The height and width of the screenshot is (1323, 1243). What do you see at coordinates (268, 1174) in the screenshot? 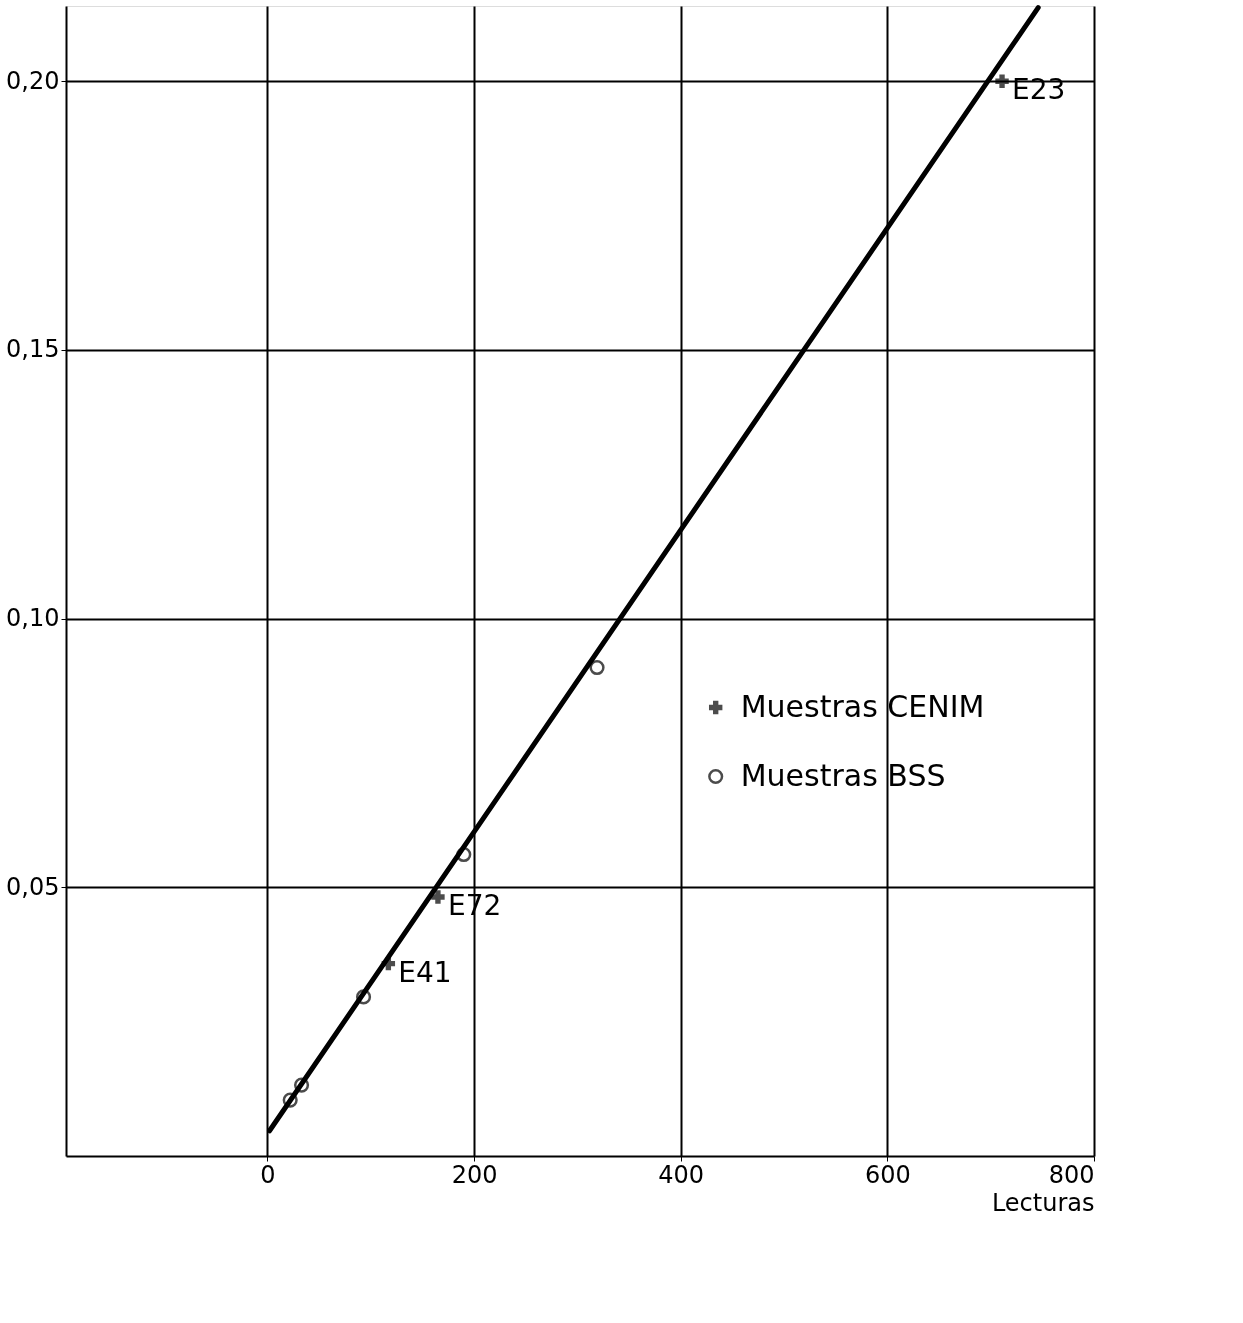
I see `x-tick-label: 0` at bounding box center [268, 1174].